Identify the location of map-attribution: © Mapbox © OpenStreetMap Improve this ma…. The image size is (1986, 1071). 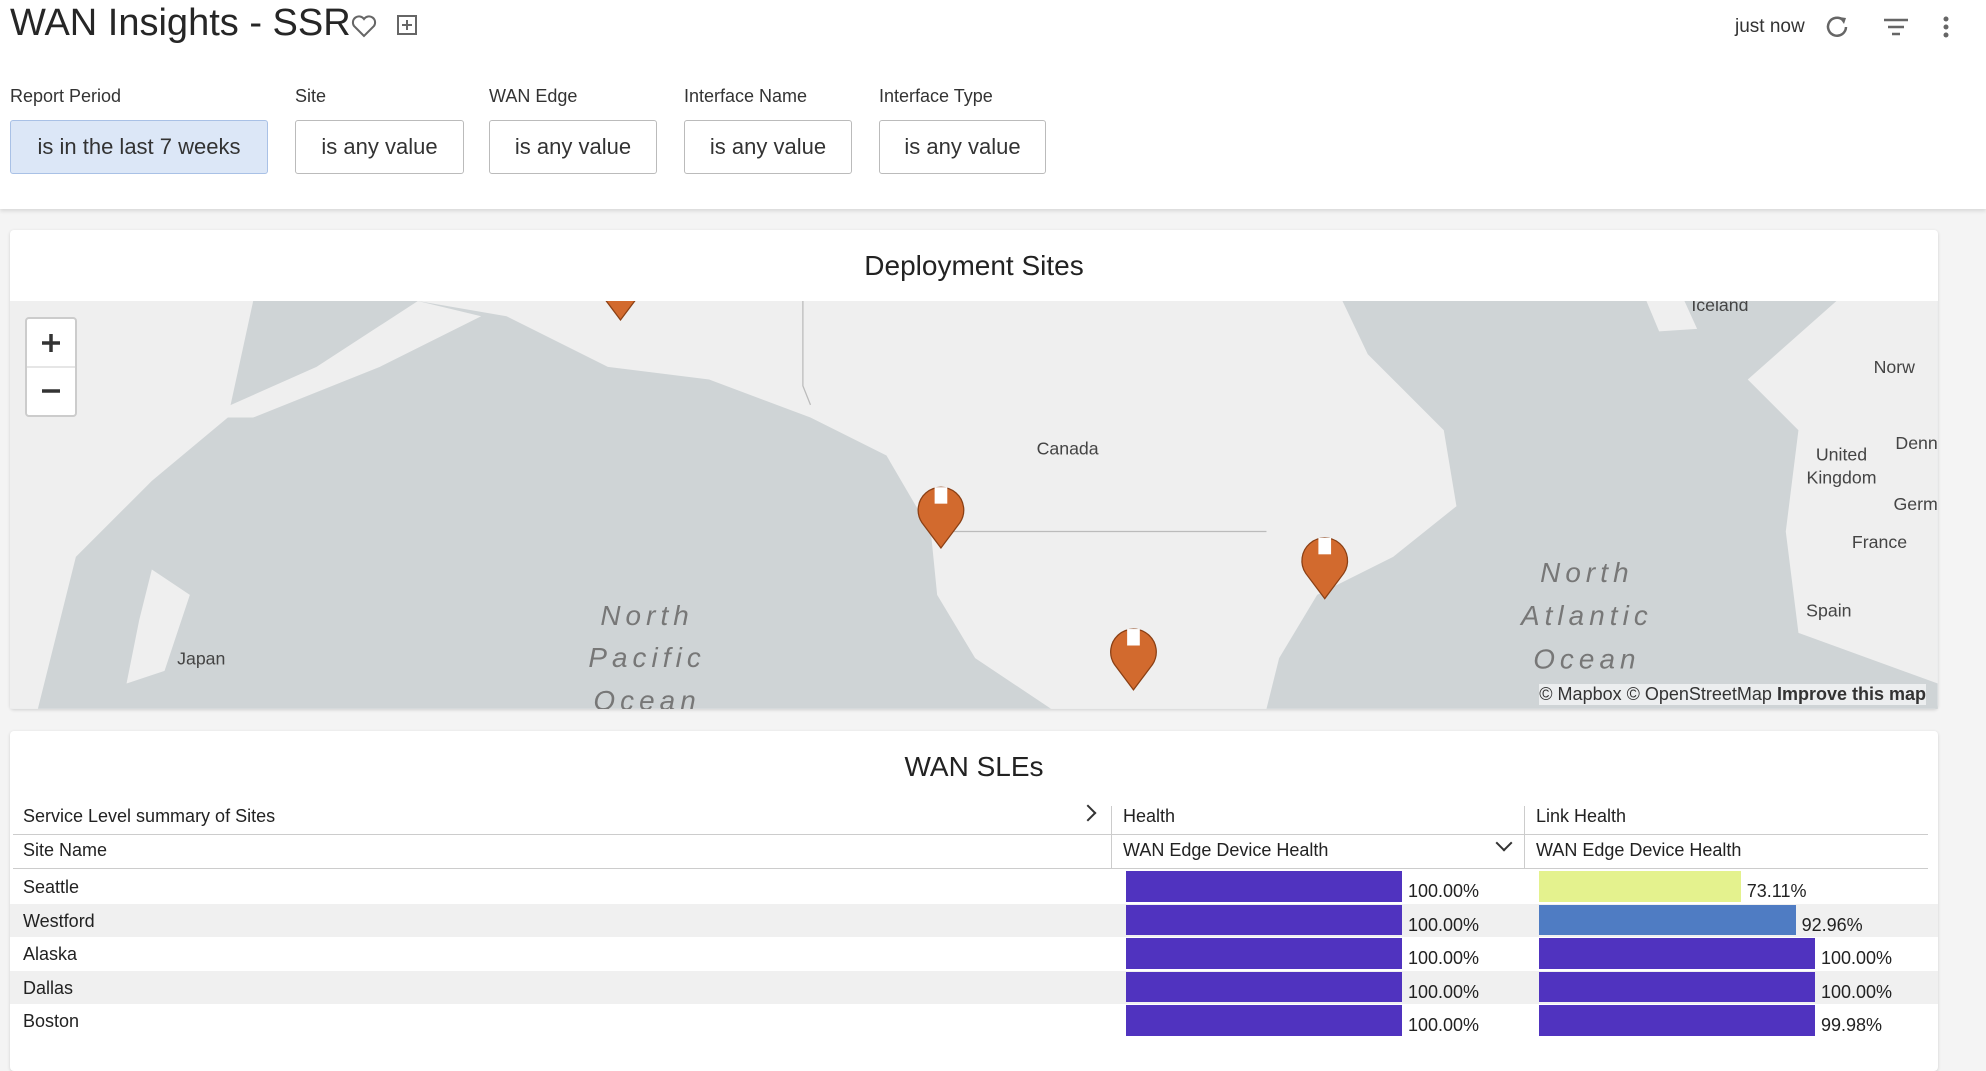
(1732, 694).